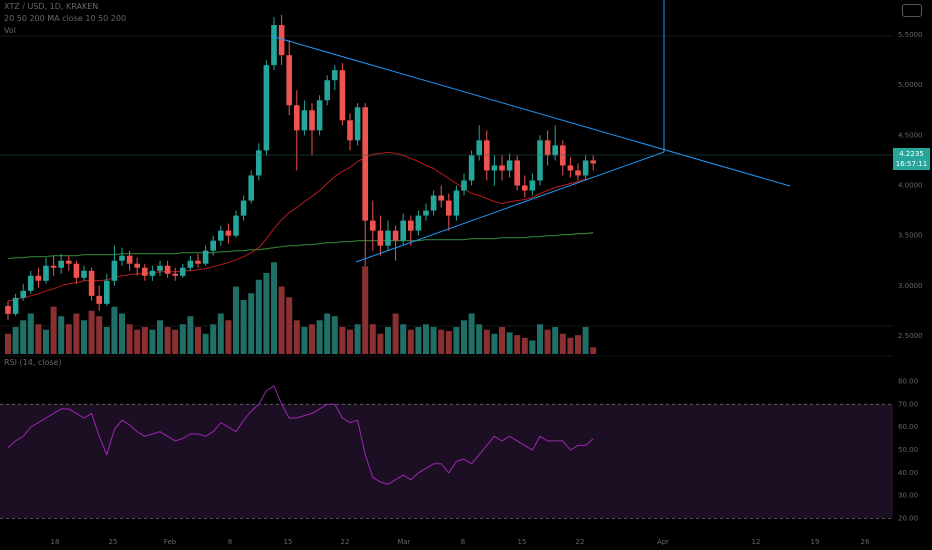 The height and width of the screenshot is (550, 932). I want to click on price-tick-label: 4.0000, so click(910, 186).